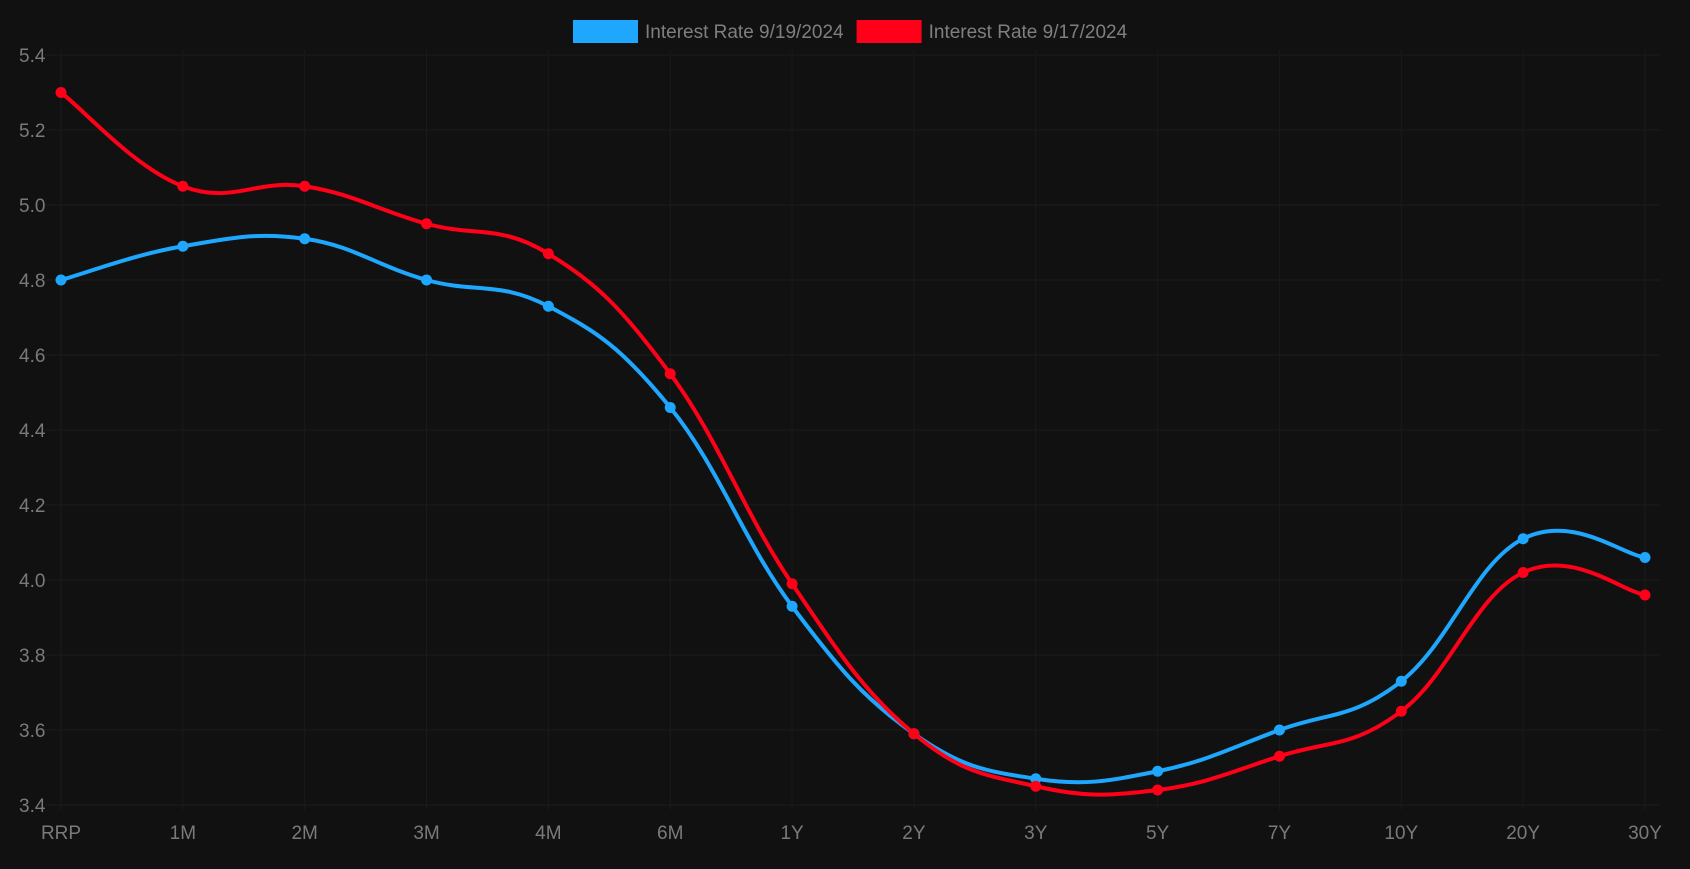 The width and height of the screenshot is (1690, 869). I want to click on legend-label: Interest Rate 9/19/2024, so click(744, 32).